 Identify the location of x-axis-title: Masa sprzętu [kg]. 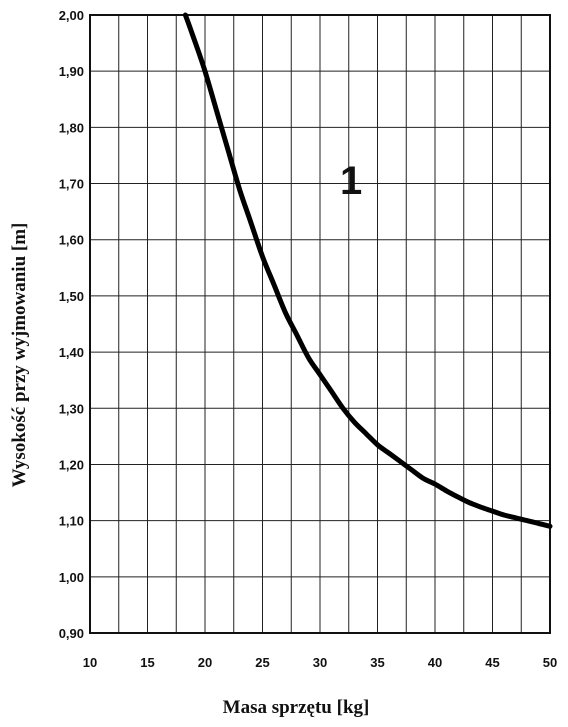
(296, 707).